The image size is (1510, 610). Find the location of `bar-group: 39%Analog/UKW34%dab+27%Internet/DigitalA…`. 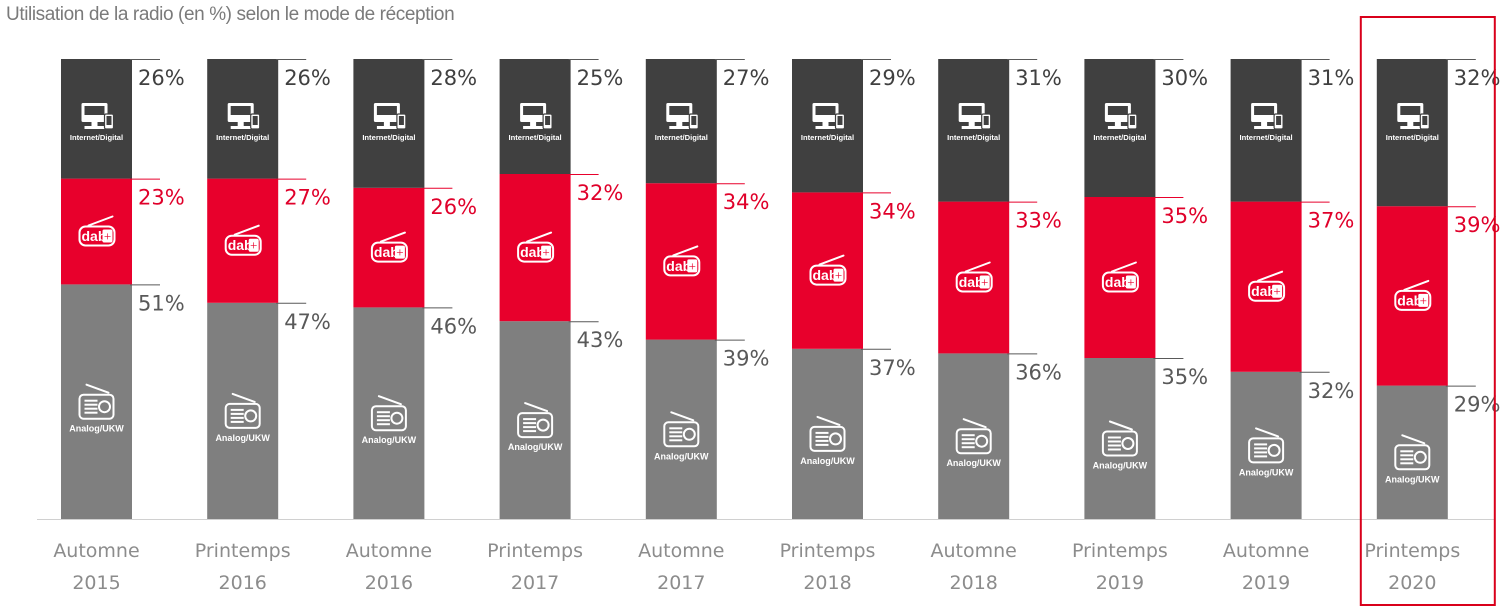

bar-group: 39%Analog/UKW34%dab+27%Internet/DigitalA… is located at coordinates (703, 326).